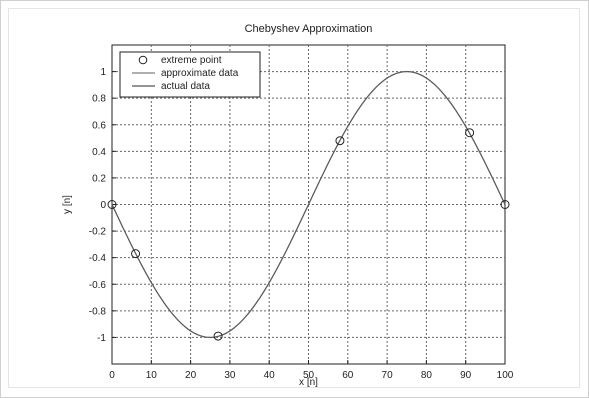 Image resolution: width=589 pixels, height=398 pixels. Describe the element at coordinates (99, 99) in the screenshot. I see `y-tick-label: 0.8` at that location.